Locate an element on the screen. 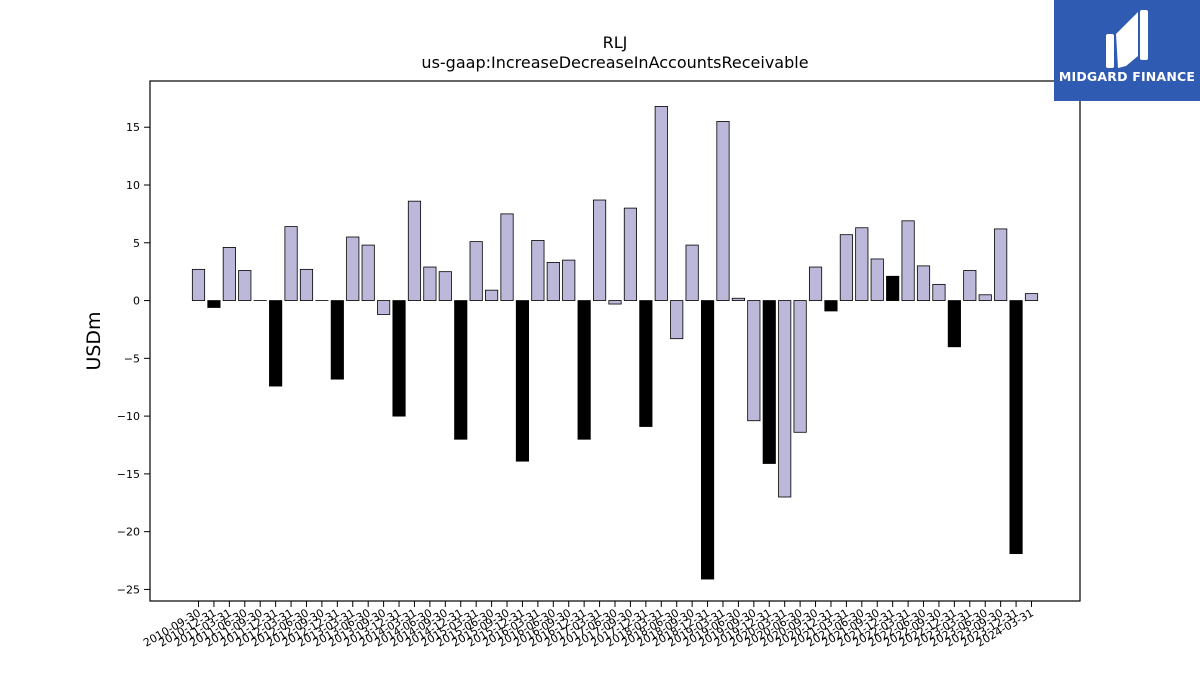 The height and width of the screenshot is (675, 1200). y-tick-label: 5 is located at coordinates (136, 243).